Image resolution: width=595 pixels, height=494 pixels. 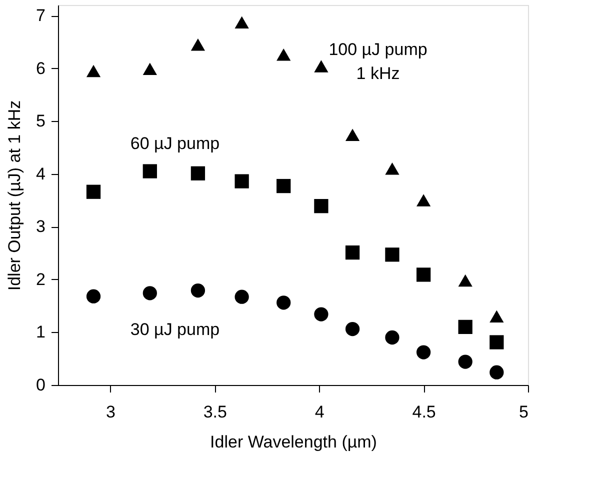 I want to click on y-tick-label: 6, so click(x=41, y=68).